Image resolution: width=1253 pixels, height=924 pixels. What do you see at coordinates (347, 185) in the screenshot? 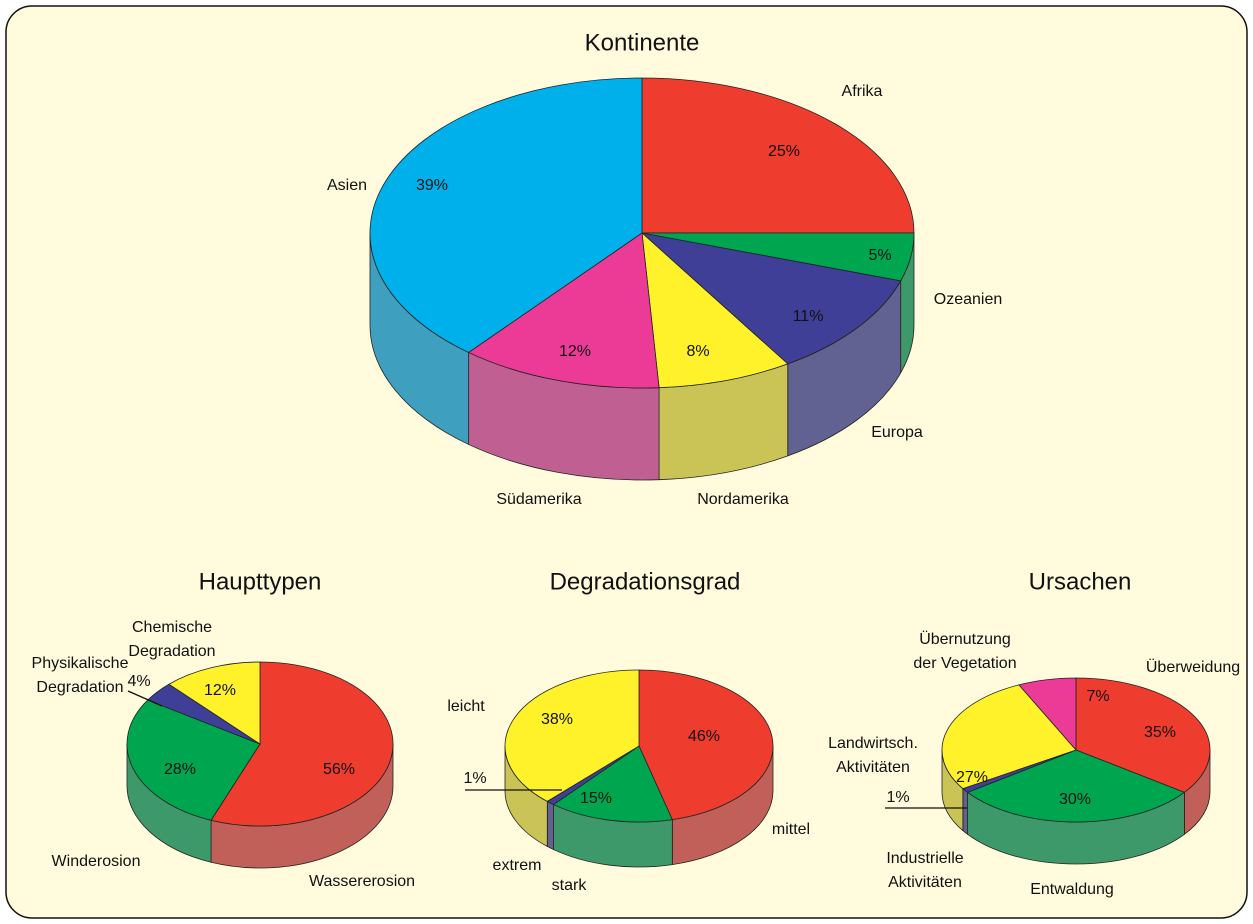
I see `category-label: Asien` at bounding box center [347, 185].